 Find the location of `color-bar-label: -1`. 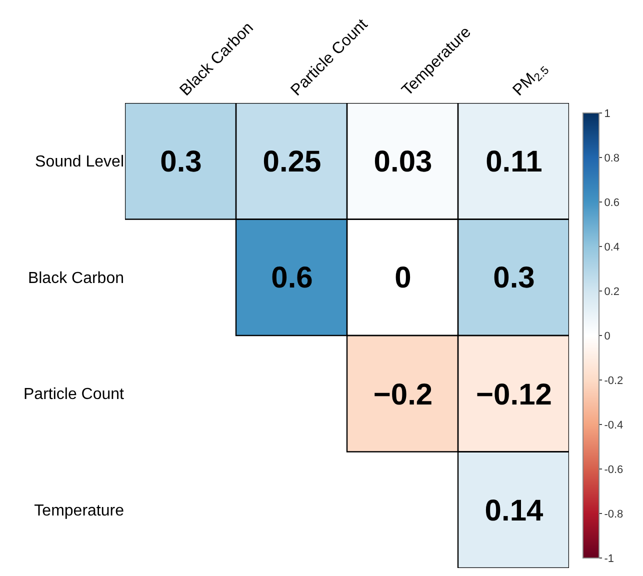

color-bar-label: -1 is located at coordinates (609, 558).